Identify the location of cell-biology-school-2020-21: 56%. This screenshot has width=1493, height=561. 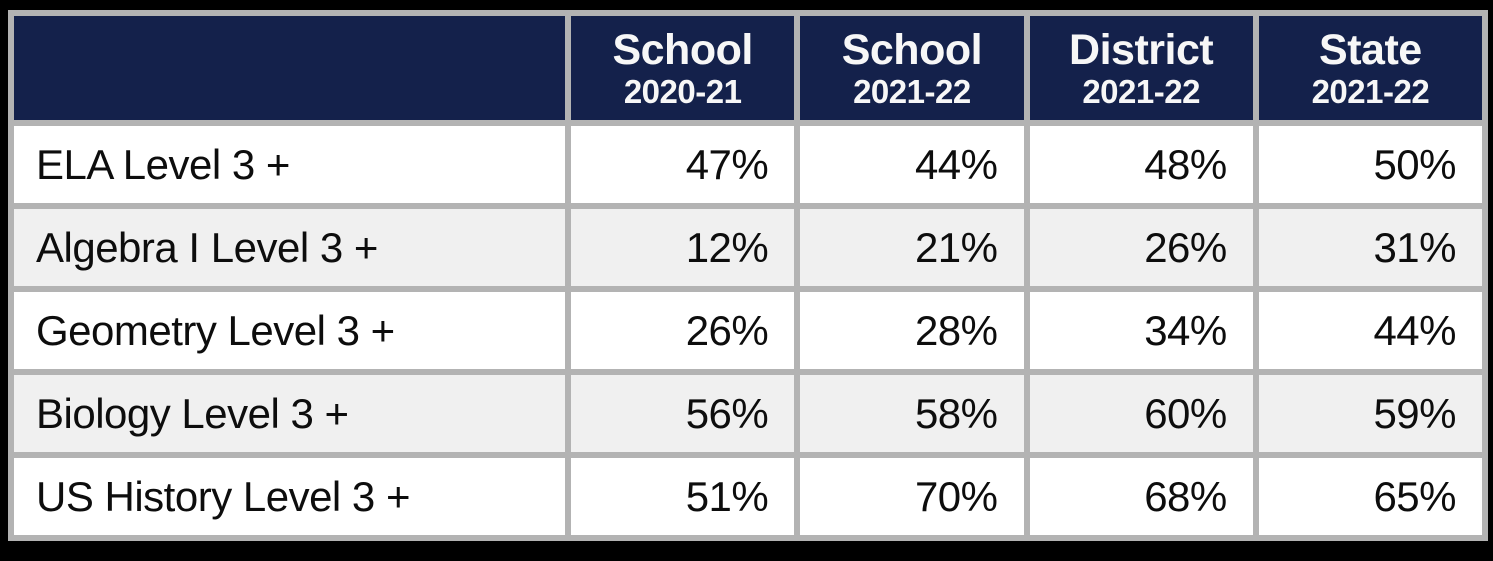
(683, 413).